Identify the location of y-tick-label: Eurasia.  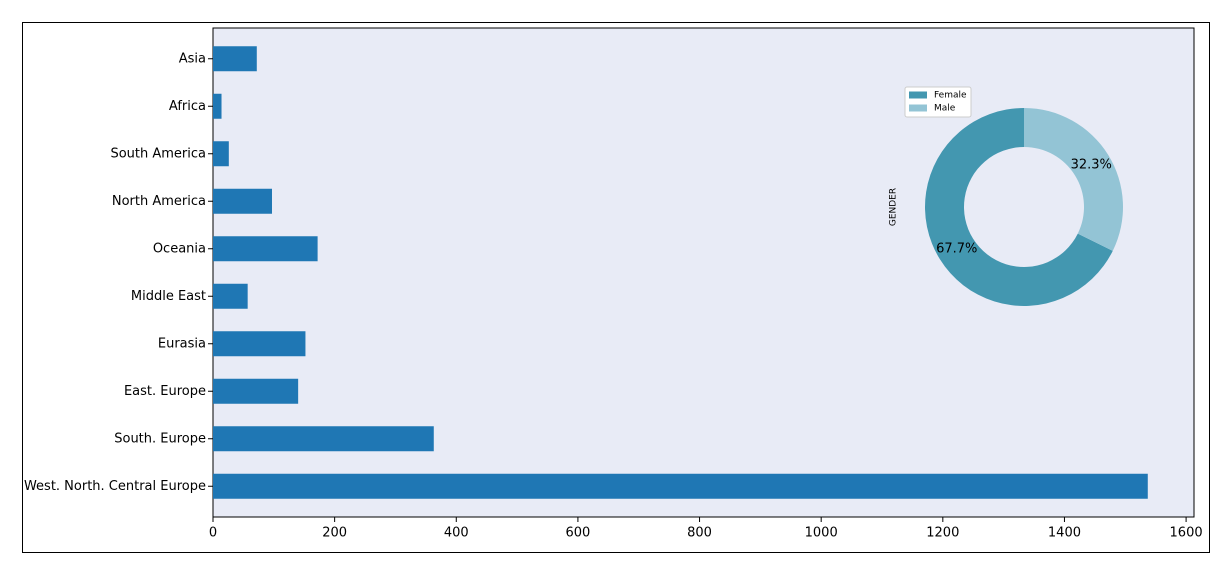
(182, 343).